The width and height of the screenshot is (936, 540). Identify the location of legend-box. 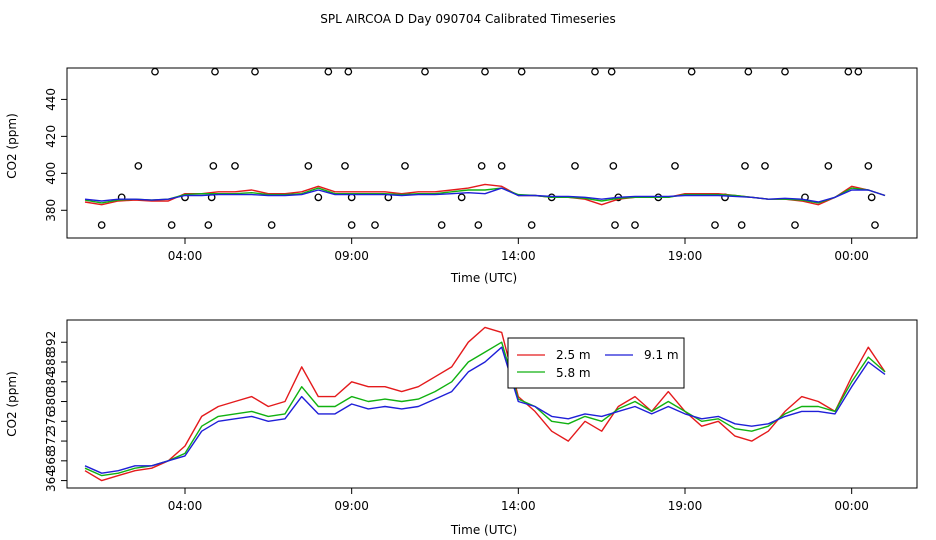
(596, 363).